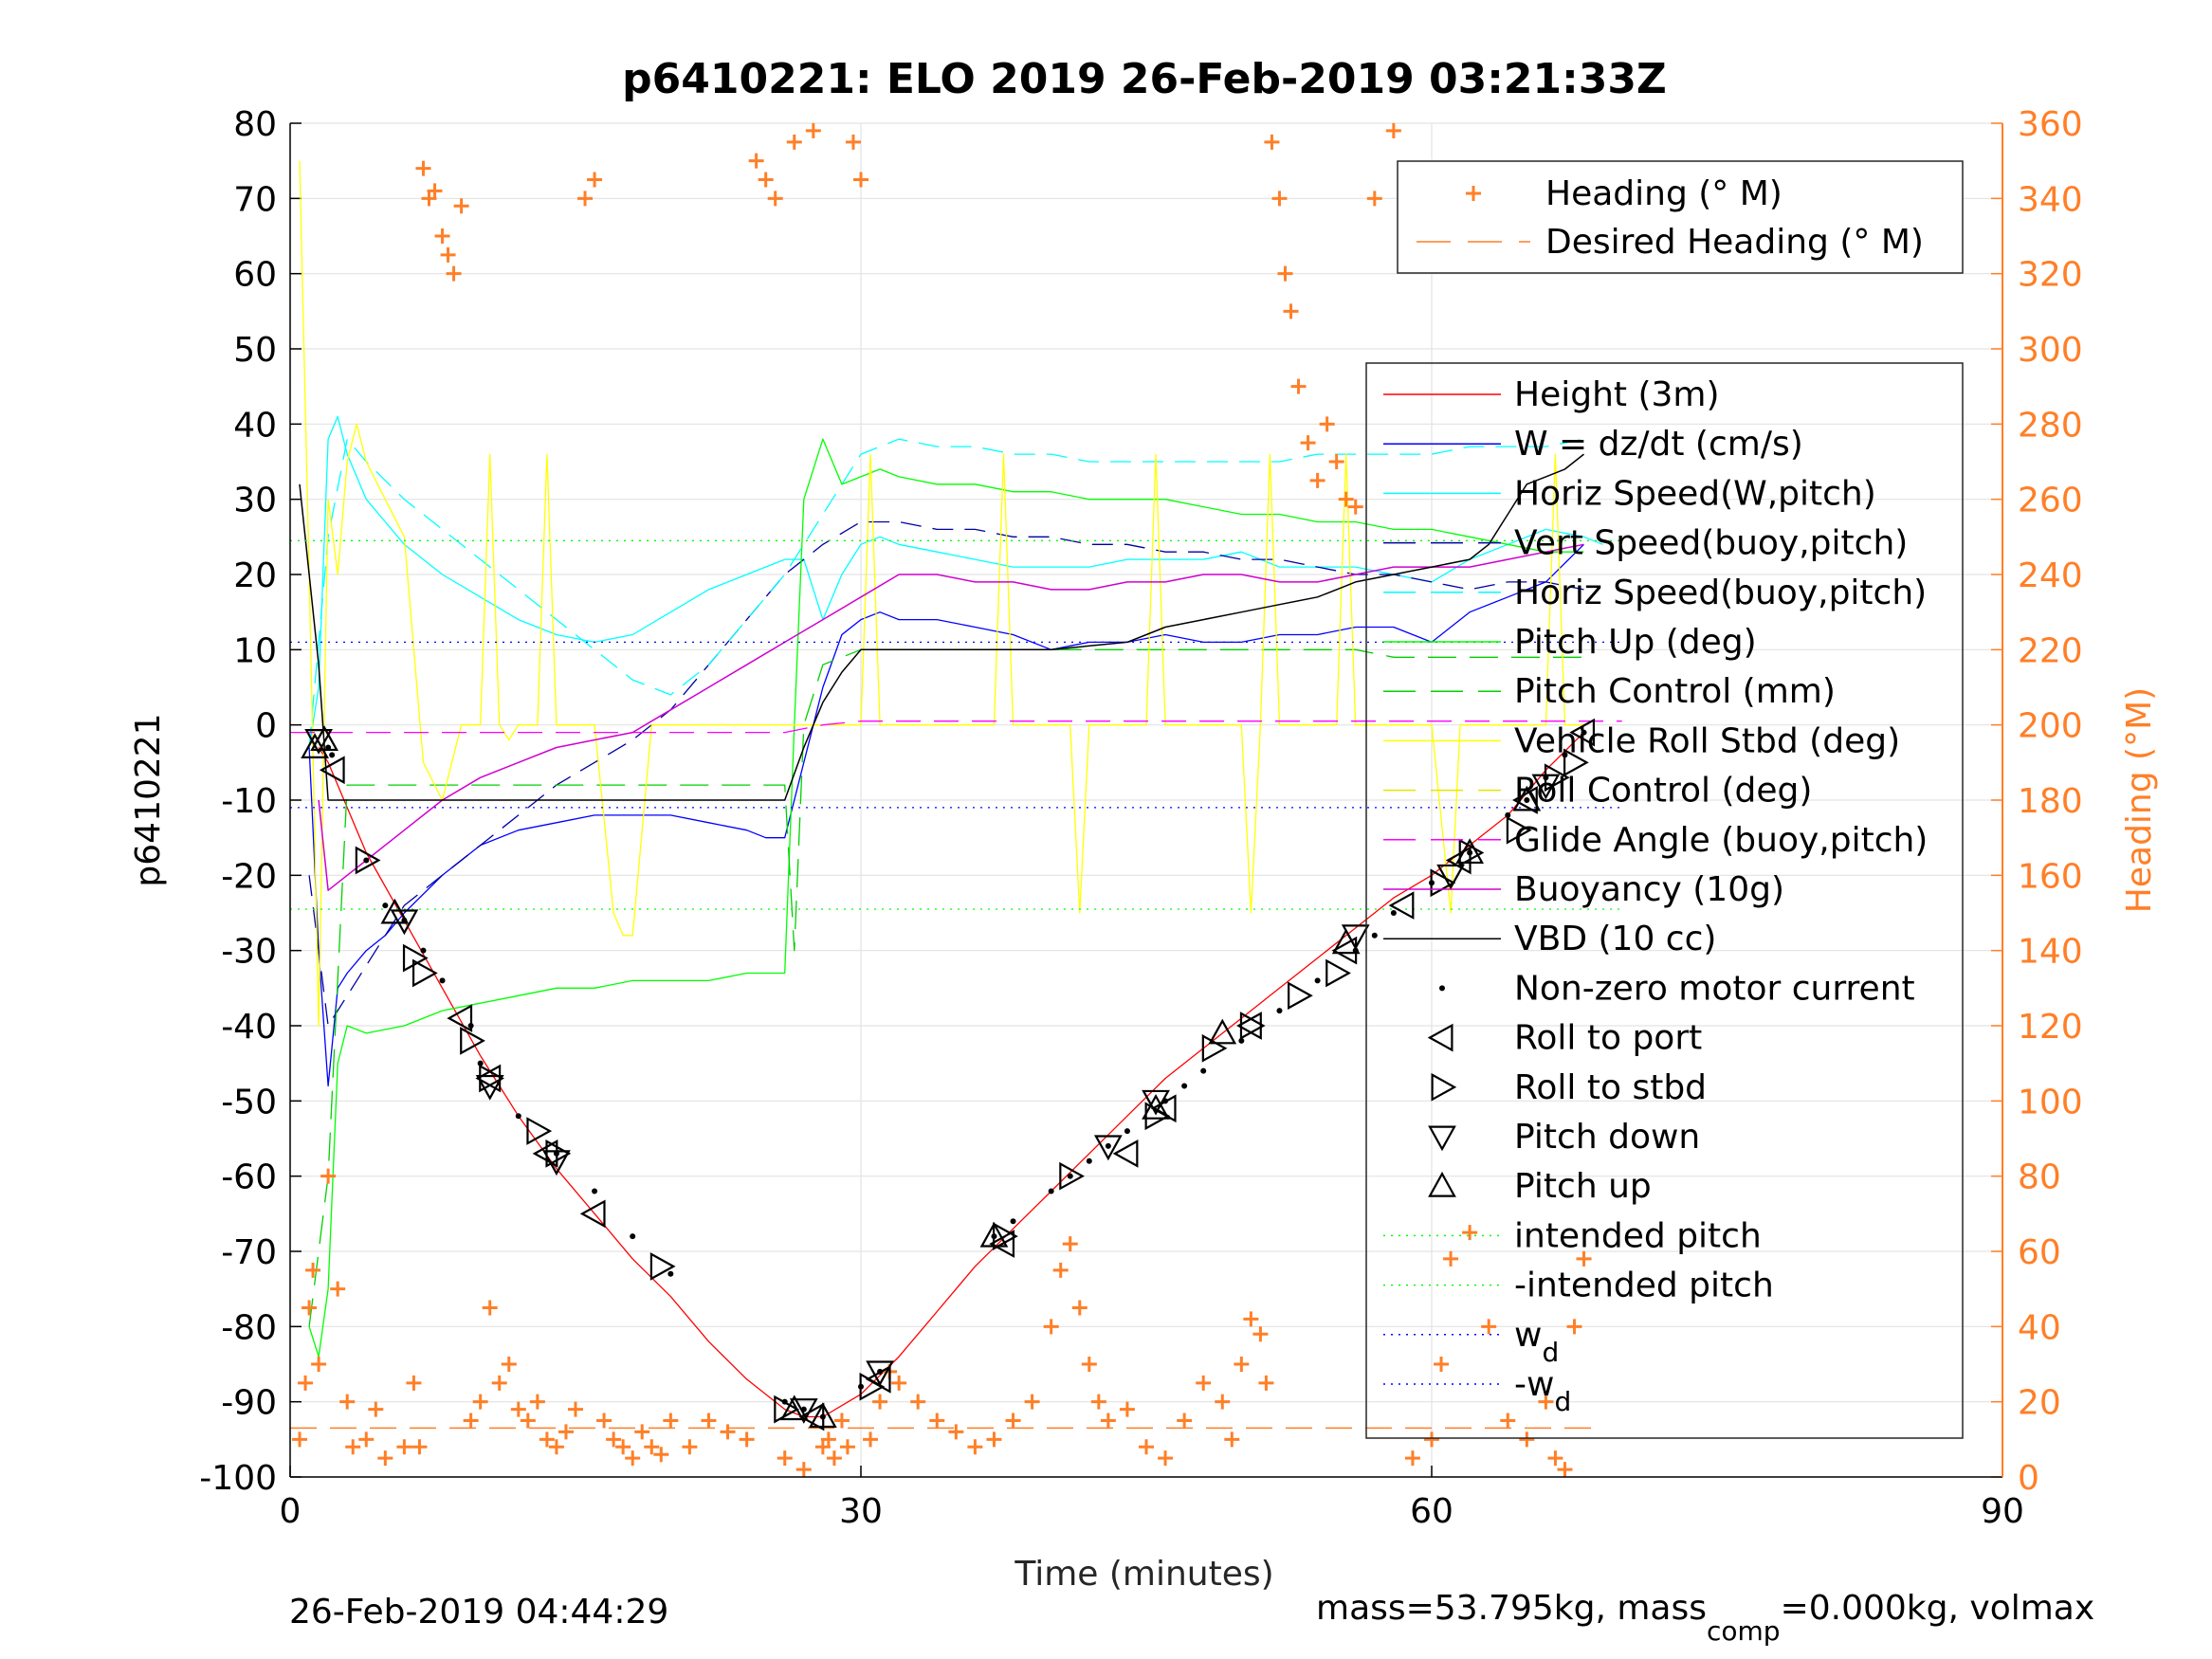 The image size is (2212, 1659). Describe the element at coordinates (1608, 1038) in the screenshot. I see `legend-label: Roll to port` at that location.